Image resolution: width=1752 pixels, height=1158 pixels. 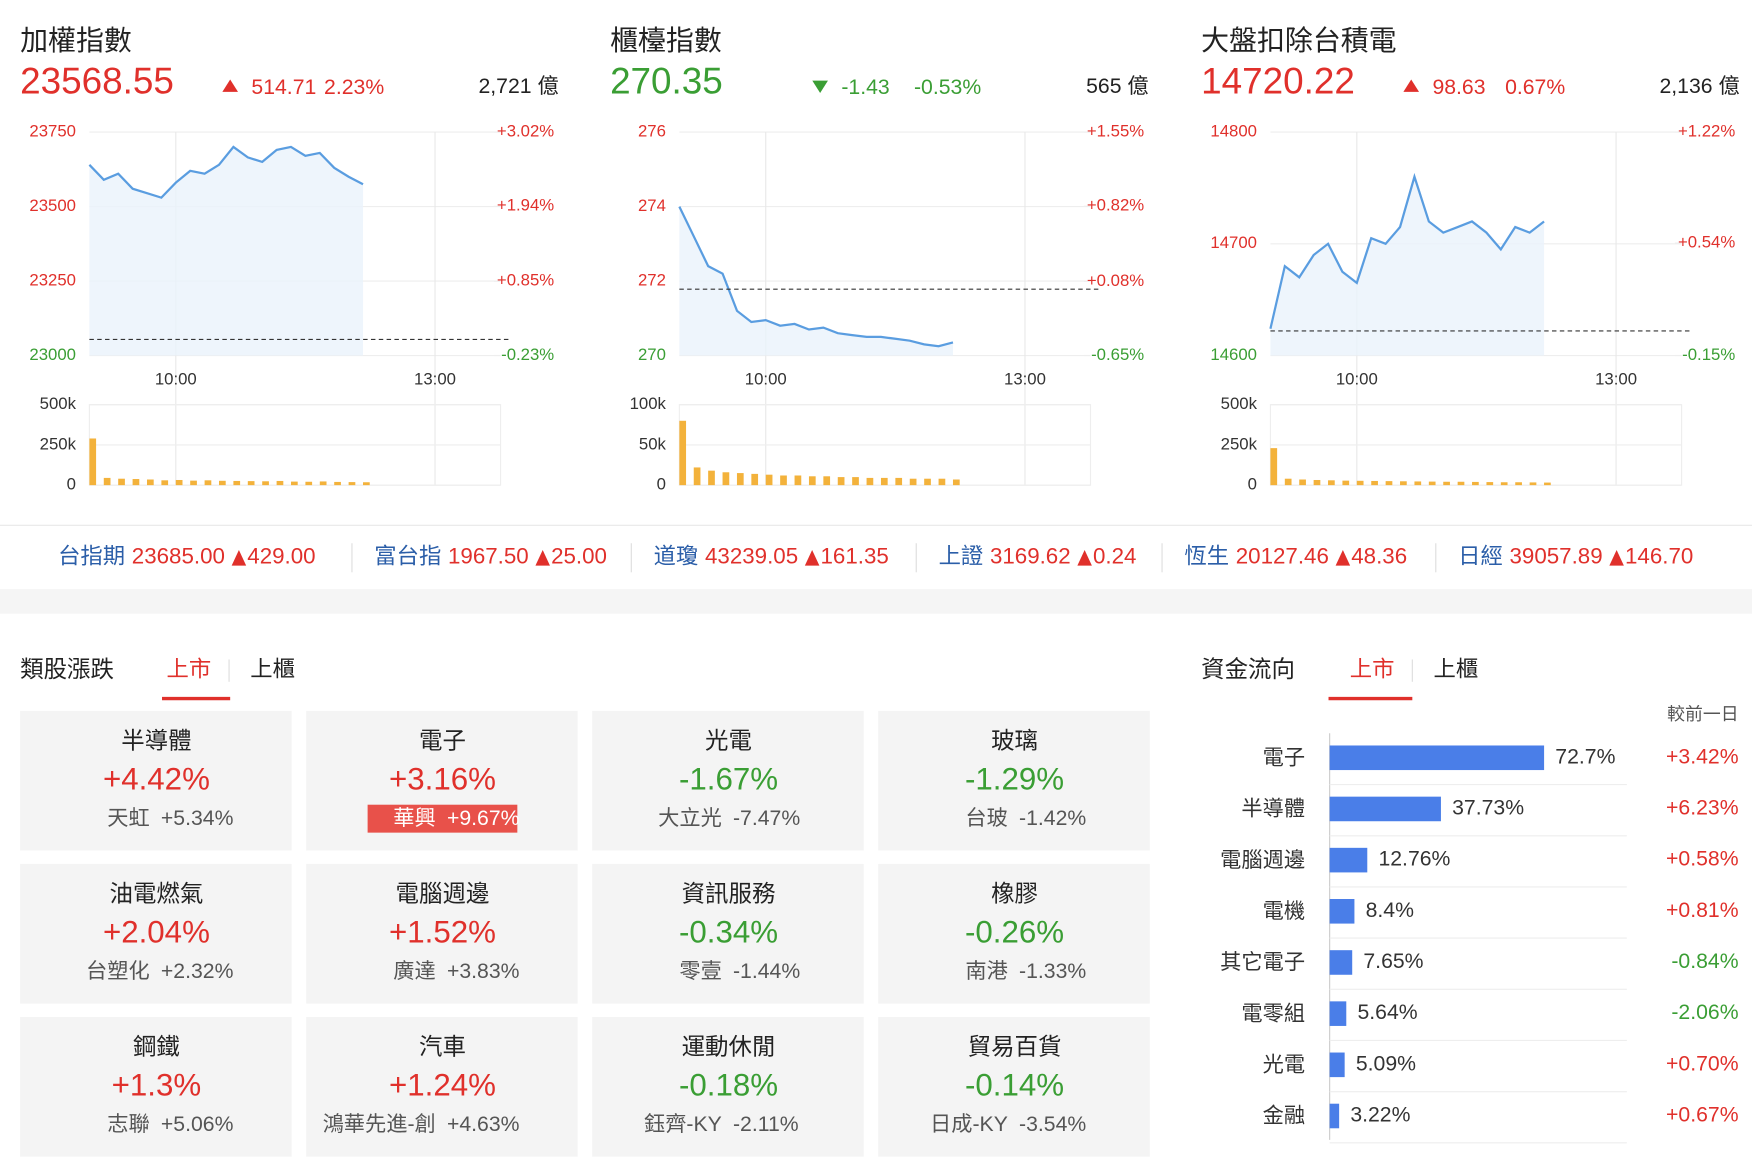 What do you see at coordinates (442, 779) in the screenshot?
I see `sector-percent: +3.16%` at bounding box center [442, 779].